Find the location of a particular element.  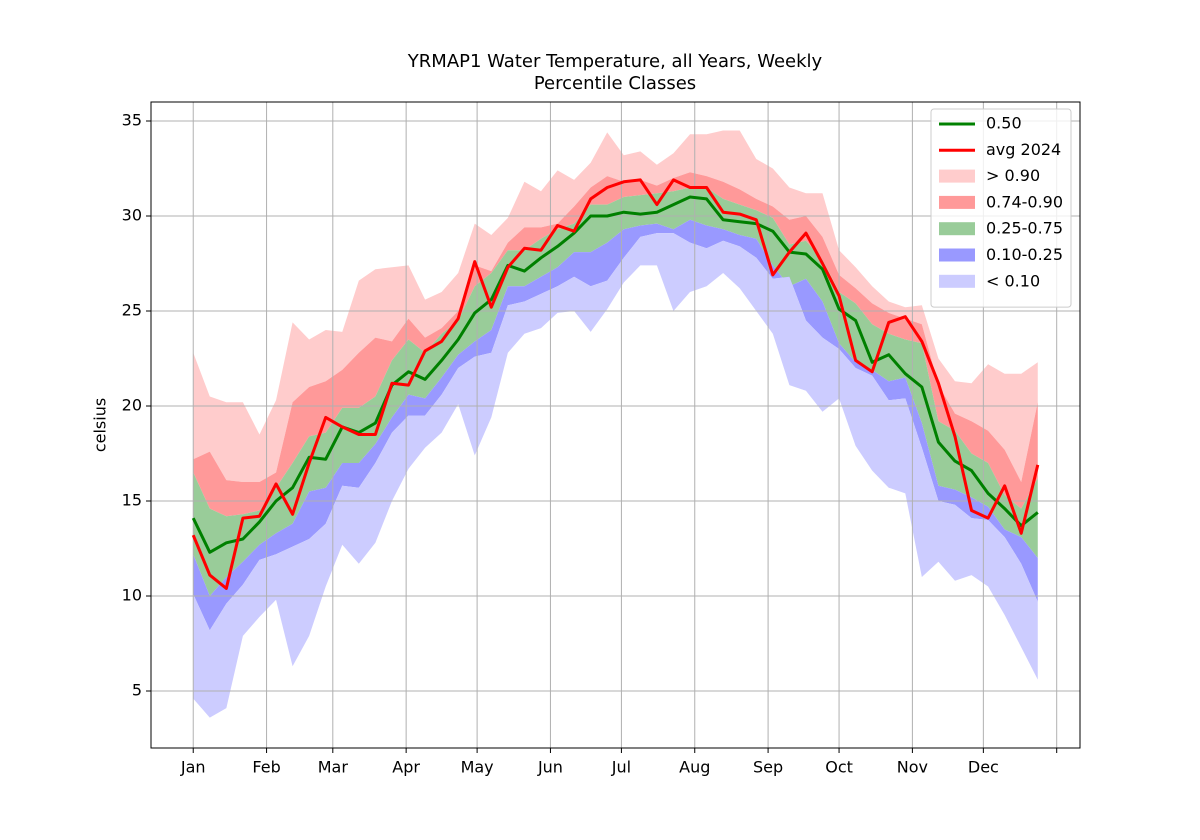

y-tick-label: 5 is located at coordinates (137, 690).